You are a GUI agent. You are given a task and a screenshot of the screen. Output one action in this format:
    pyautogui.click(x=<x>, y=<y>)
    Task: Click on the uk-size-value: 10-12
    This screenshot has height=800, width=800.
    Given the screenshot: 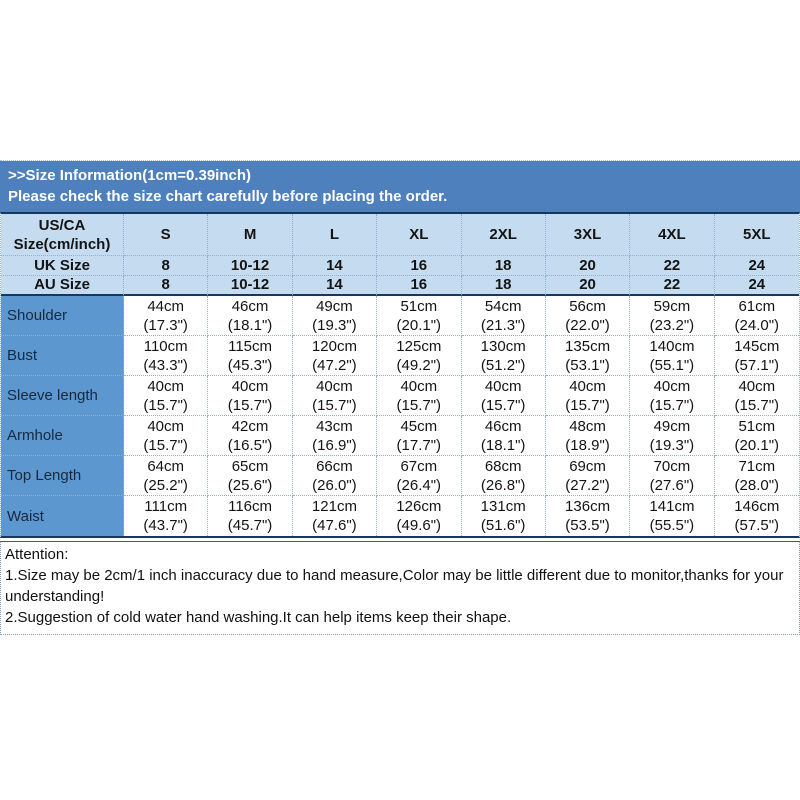 What is the action you would take?
    pyautogui.click(x=250, y=266)
    